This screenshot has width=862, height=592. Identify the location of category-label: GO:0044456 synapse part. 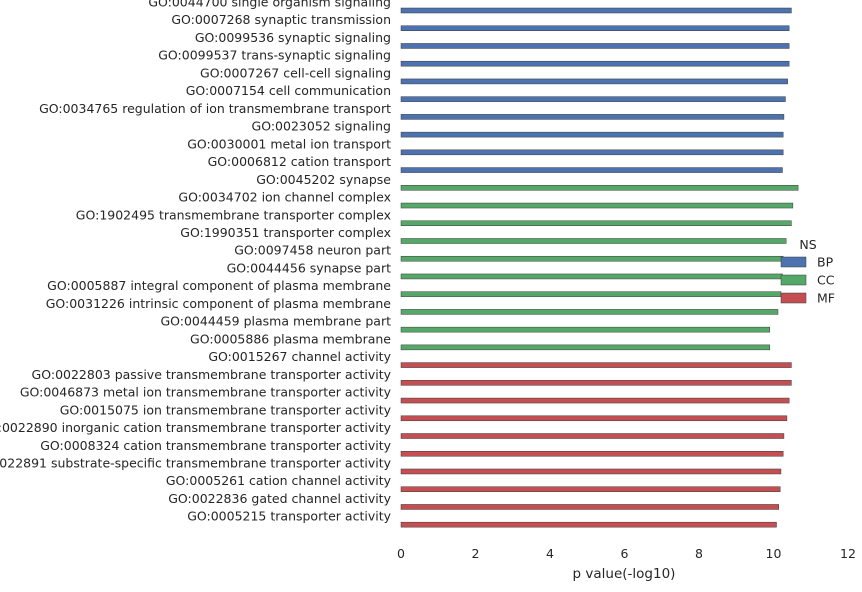
(309, 267).